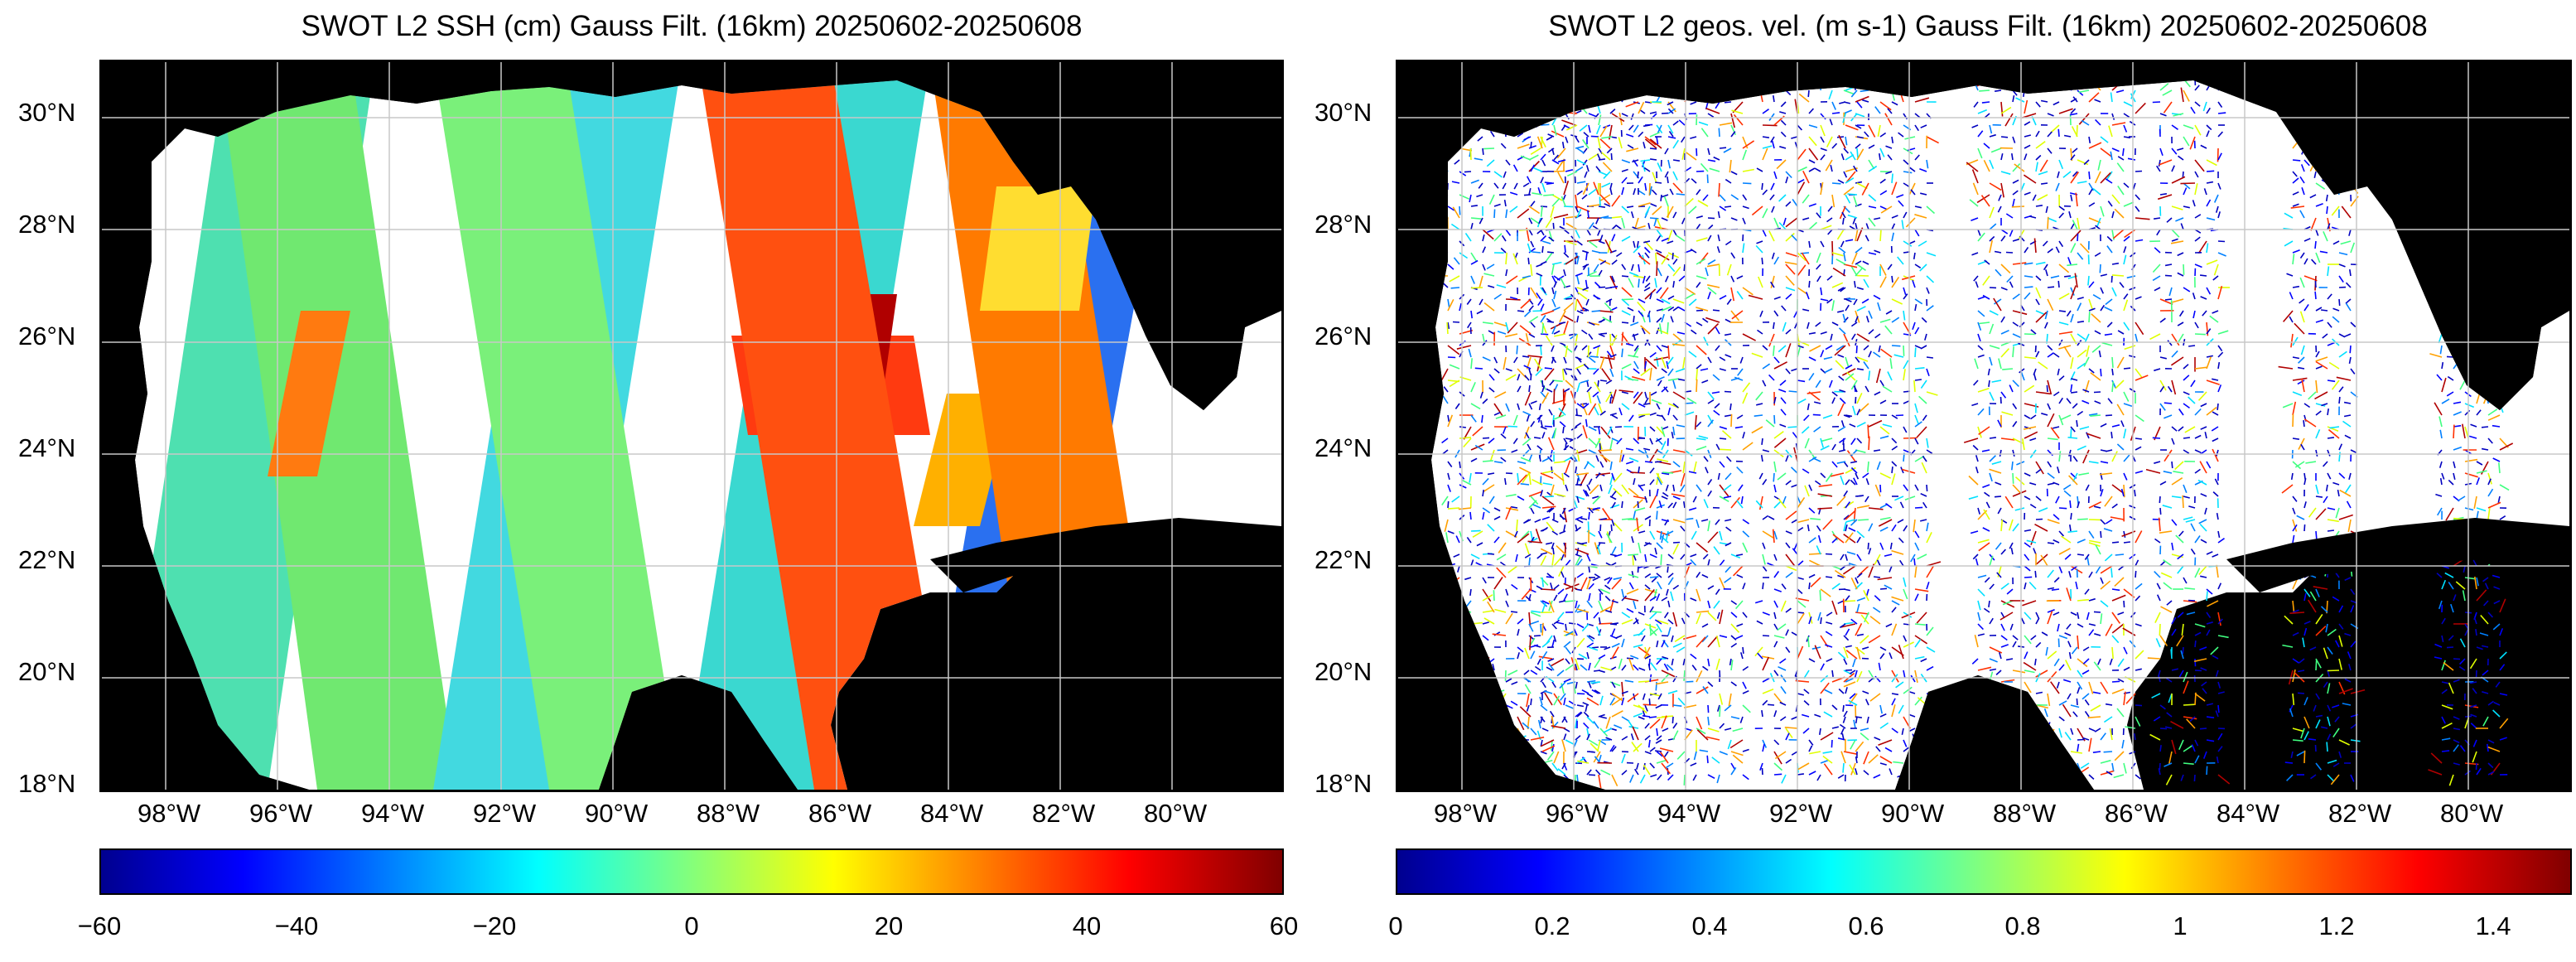  Describe the element at coordinates (2023, 925) in the screenshot. I see `colorbar-tick-label: 0.8` at that location.